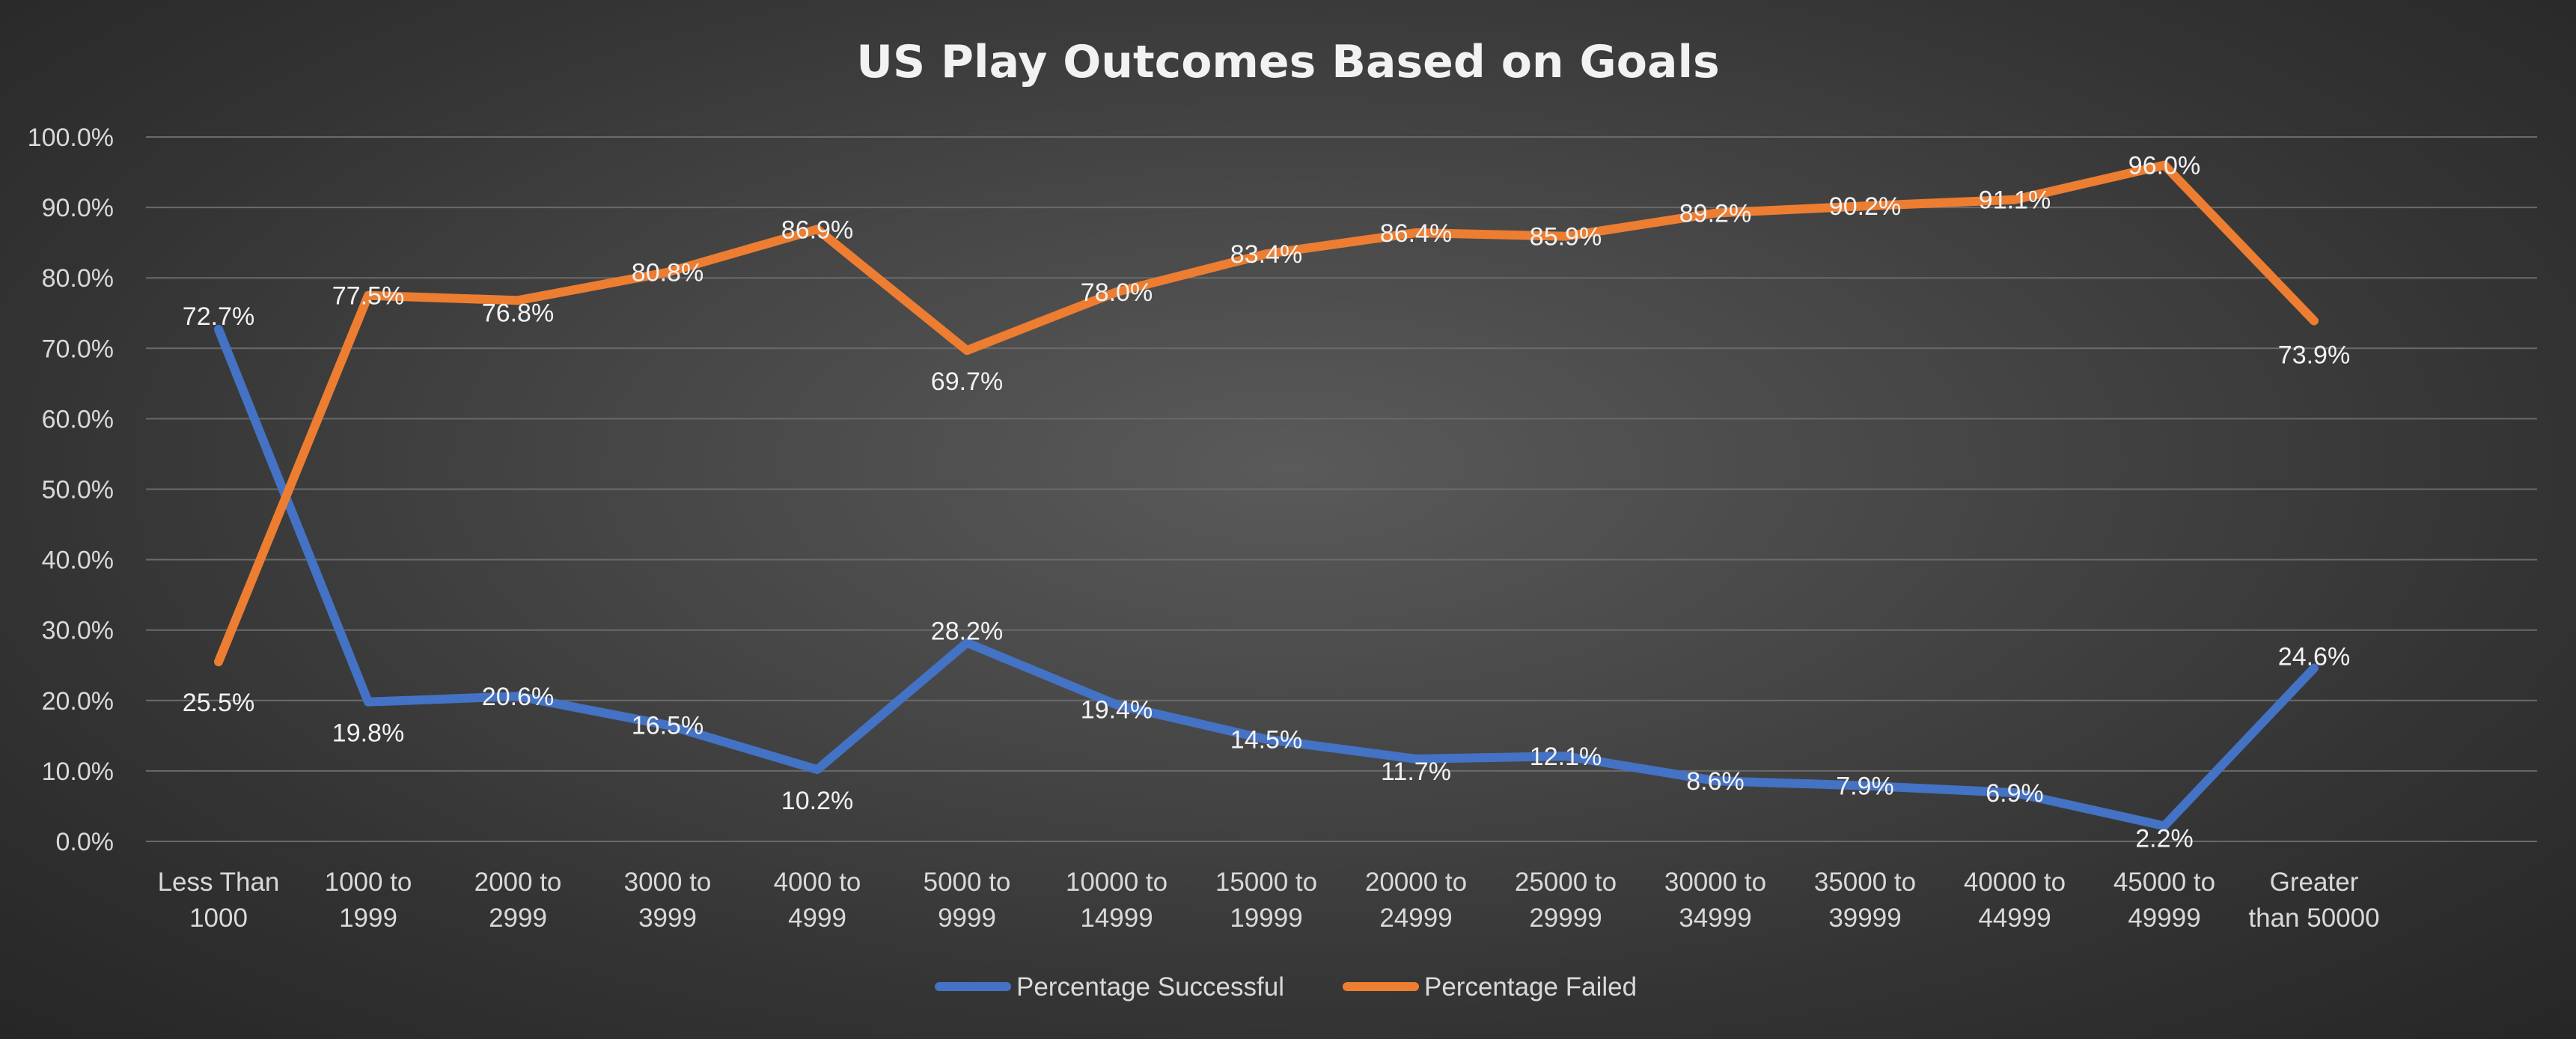 The width and height of the screenshot is (2576, 1039). Describe the element at coordinates (1416, 772) in the screenshot. I see `data-label: 11.7%` at that location.